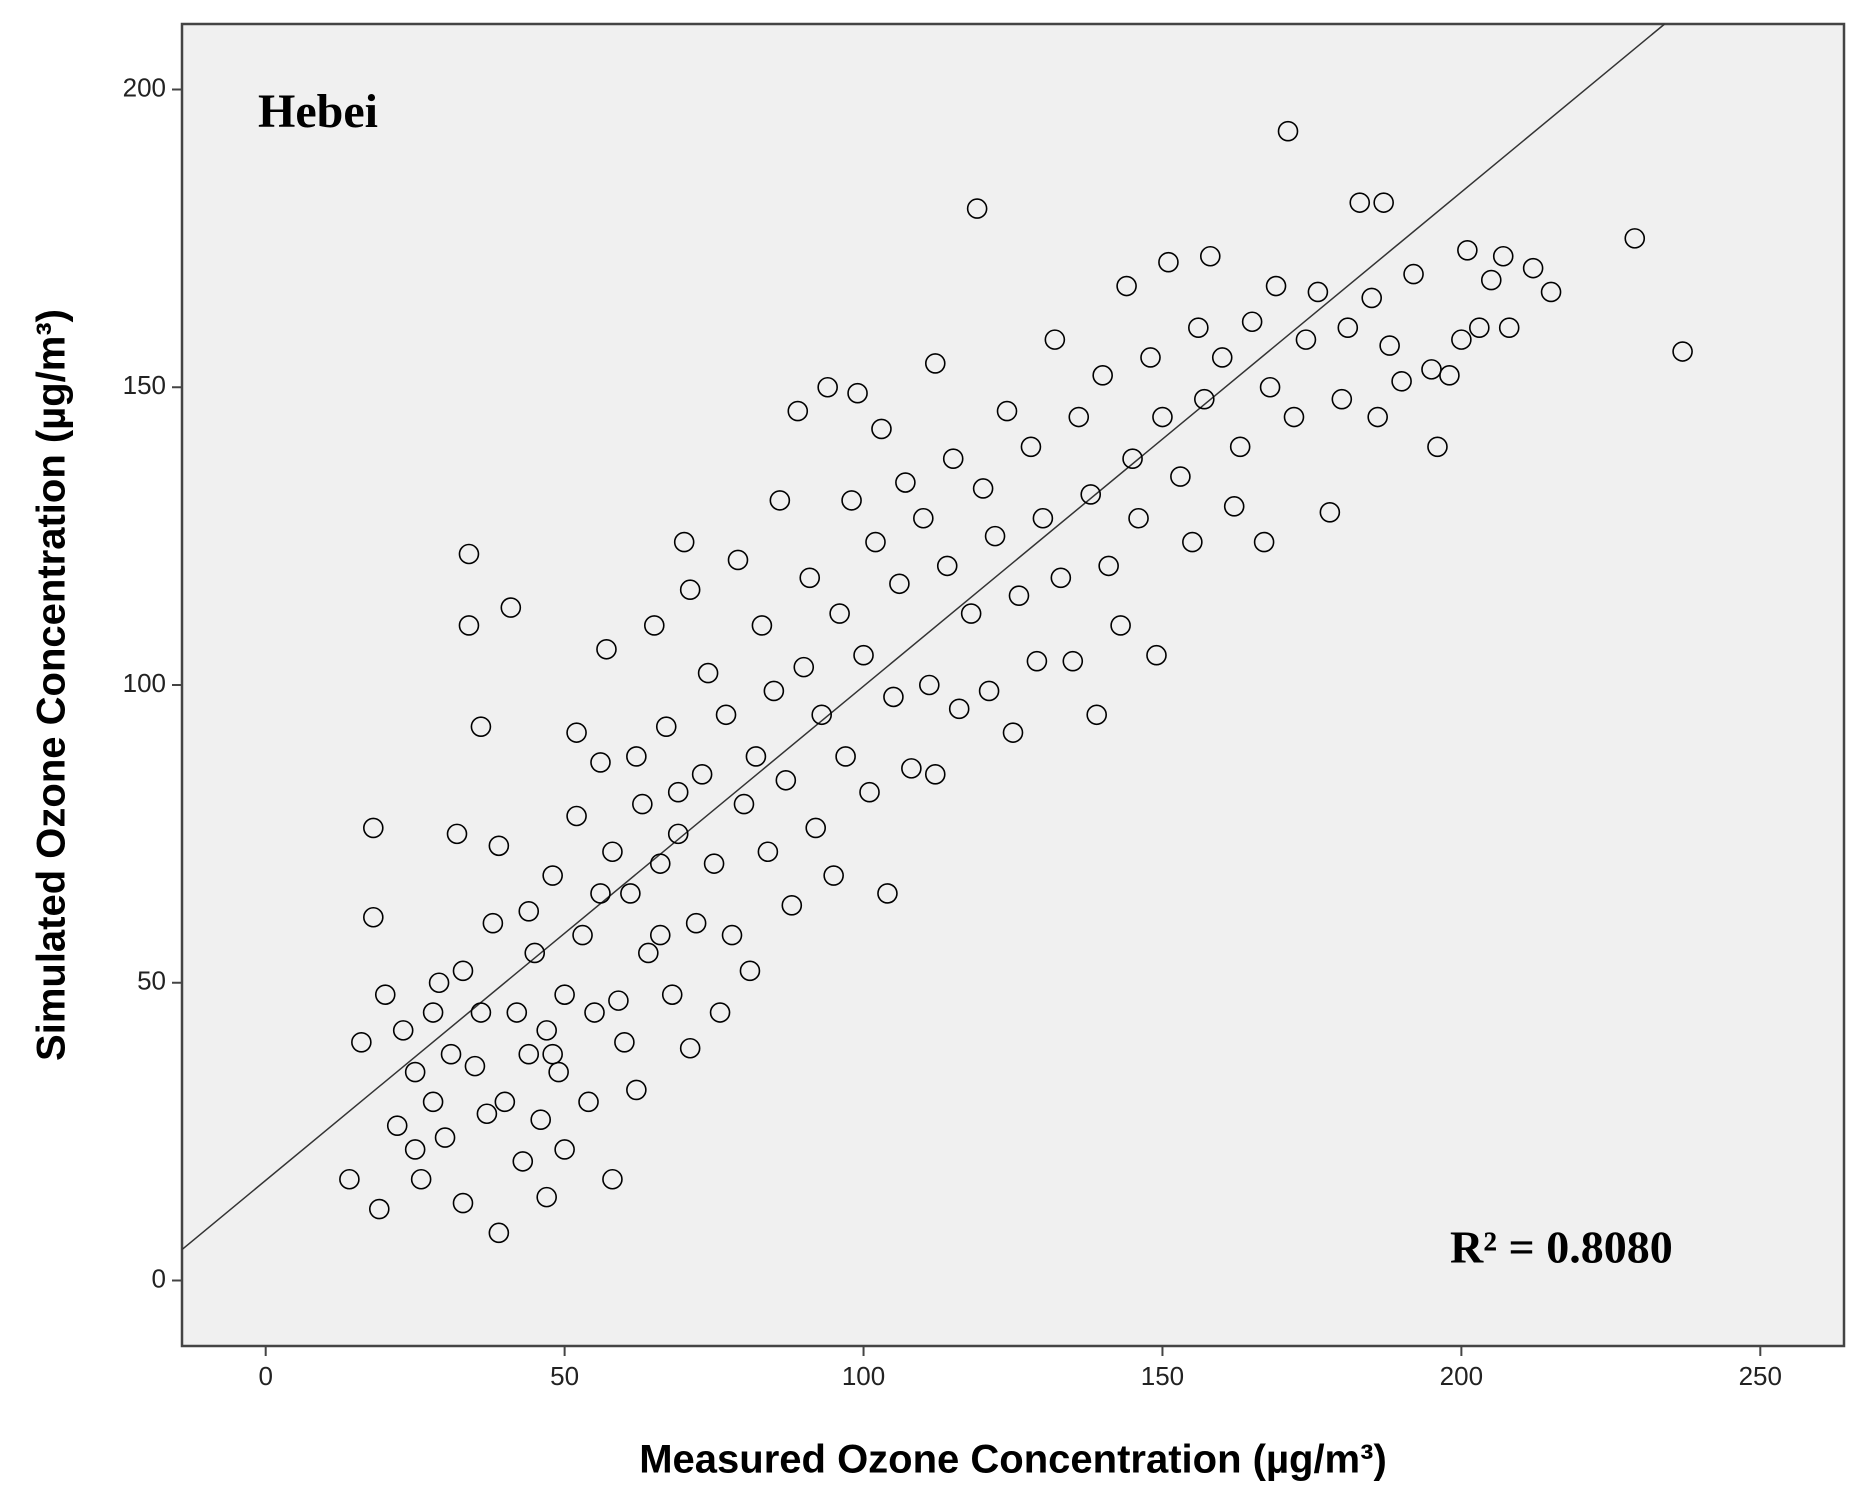 Image resolution: width=1872 pixels, height=1506 pixels. What do you see at coordinates (159, 1278) in the screenshot?
I see `y-tick-label: 0` at bounding box center [159, 1278].